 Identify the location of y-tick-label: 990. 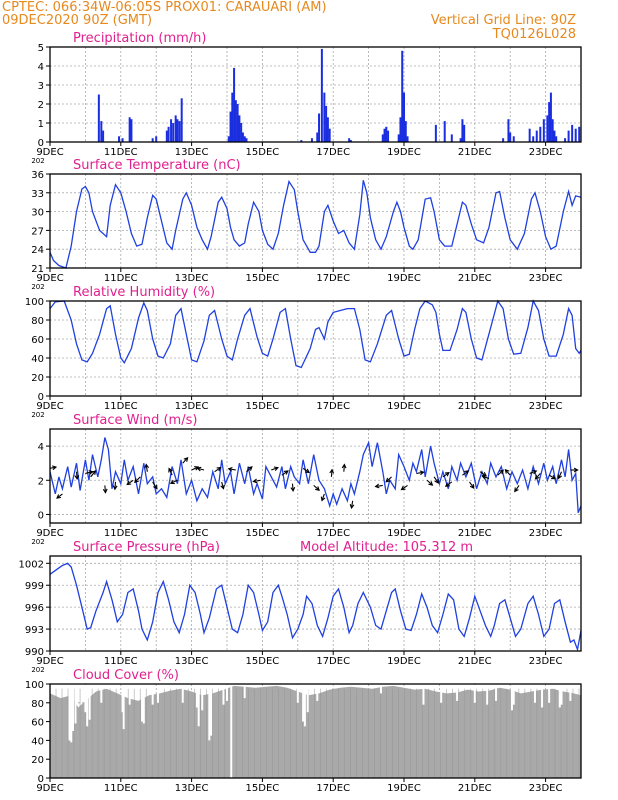
(34, 652).